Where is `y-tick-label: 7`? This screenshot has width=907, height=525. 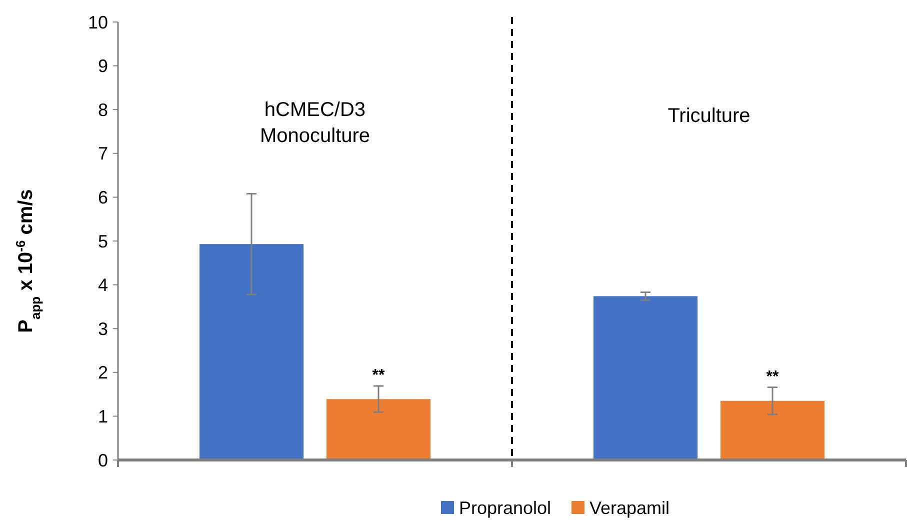
y-tick-label: 7 is located at coordinates (103, 154).